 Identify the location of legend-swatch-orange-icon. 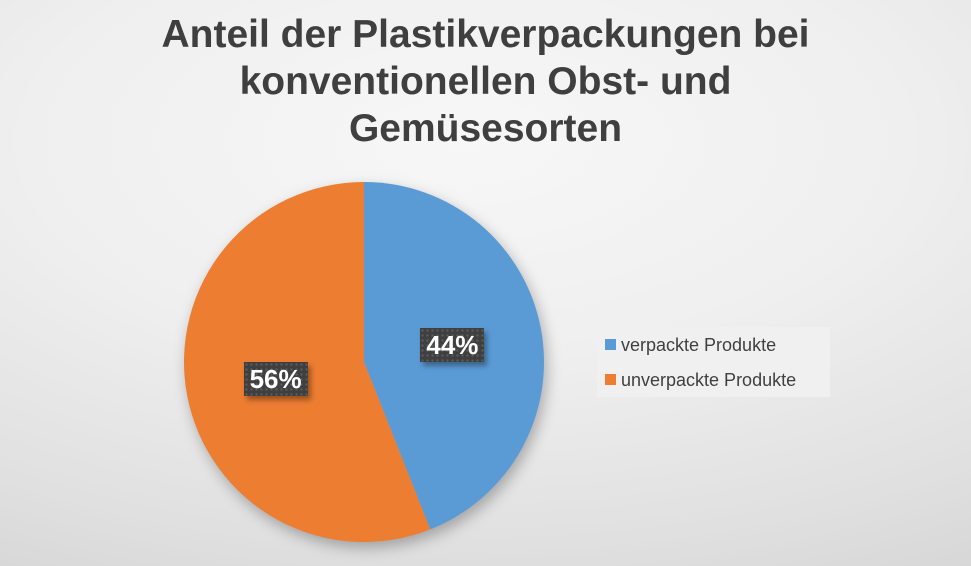
(610, 379).